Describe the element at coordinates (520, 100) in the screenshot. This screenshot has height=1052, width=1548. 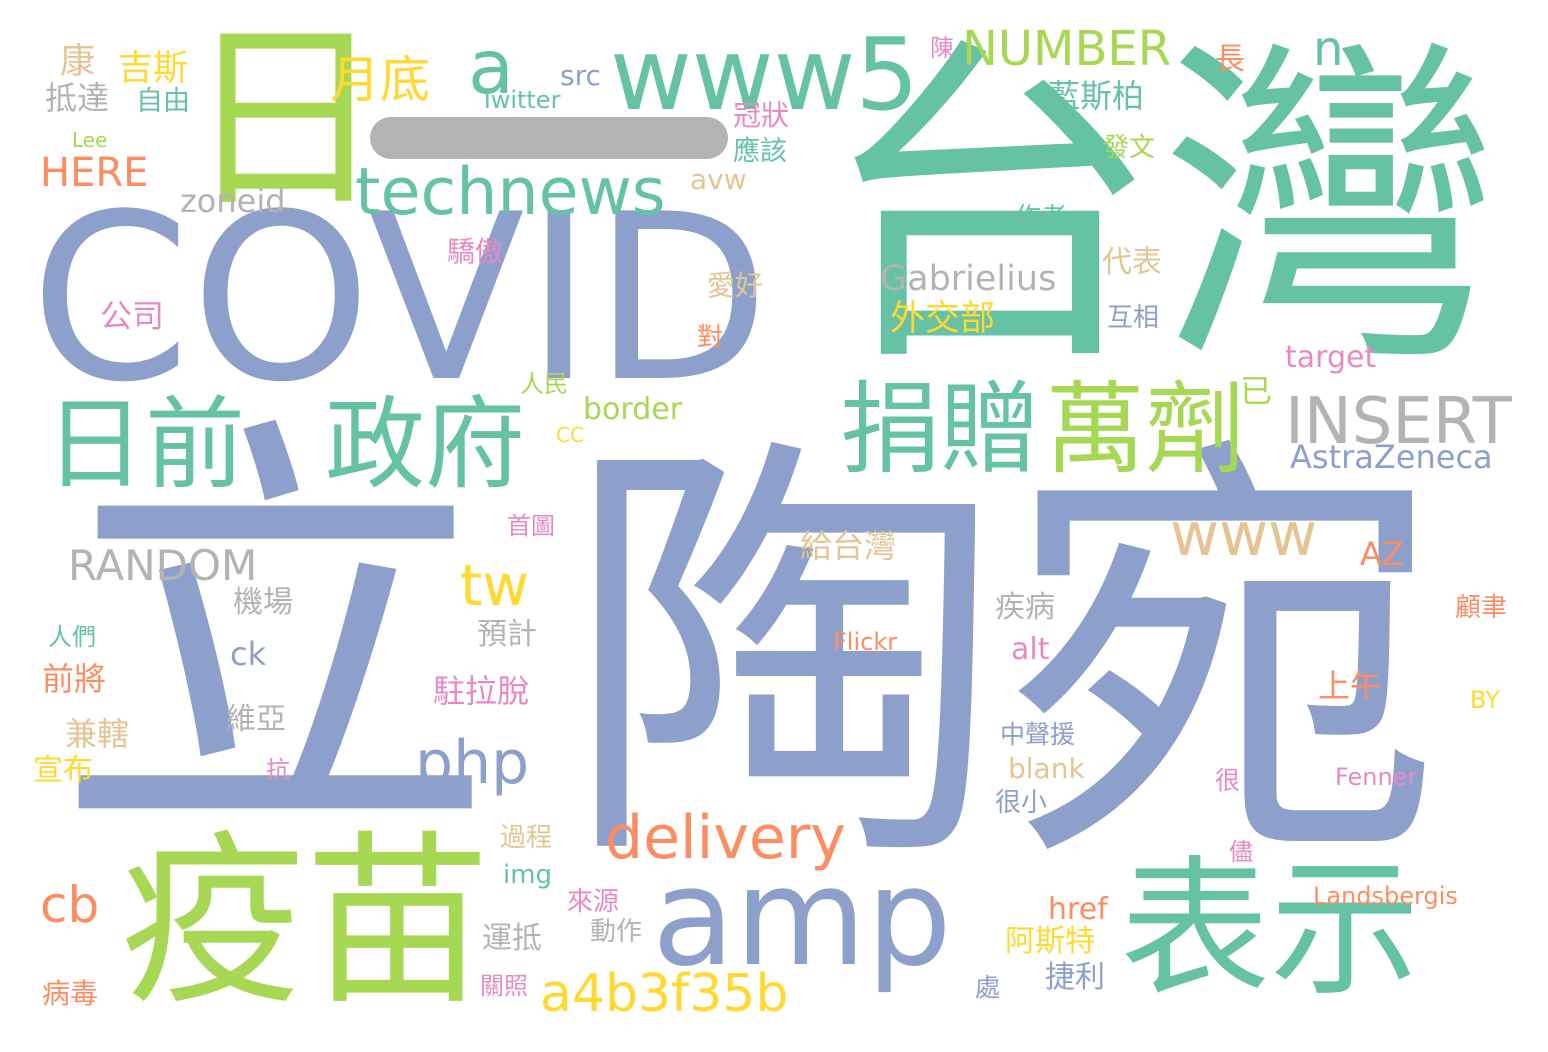
I see `word-twitter: Twitter` at that location.